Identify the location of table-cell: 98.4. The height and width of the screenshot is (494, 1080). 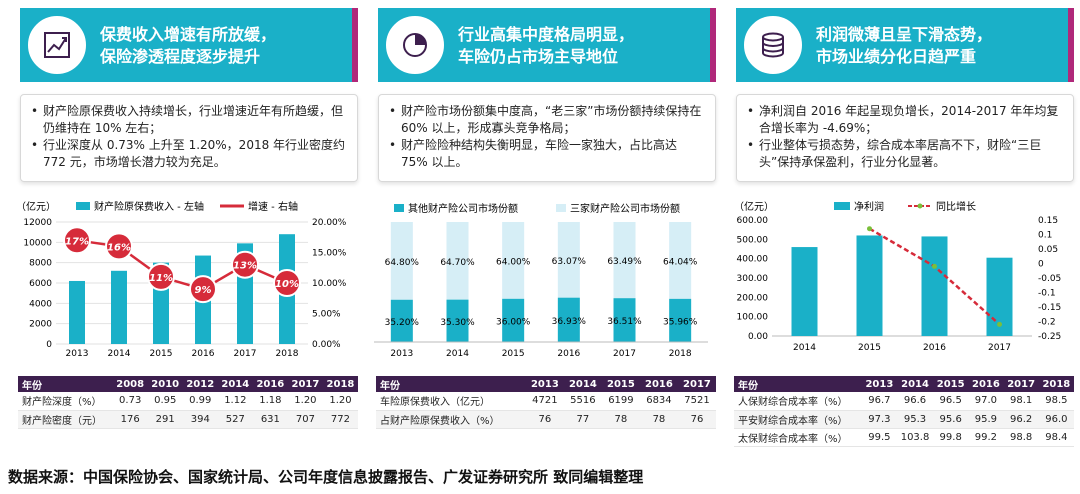
(1056, 437).